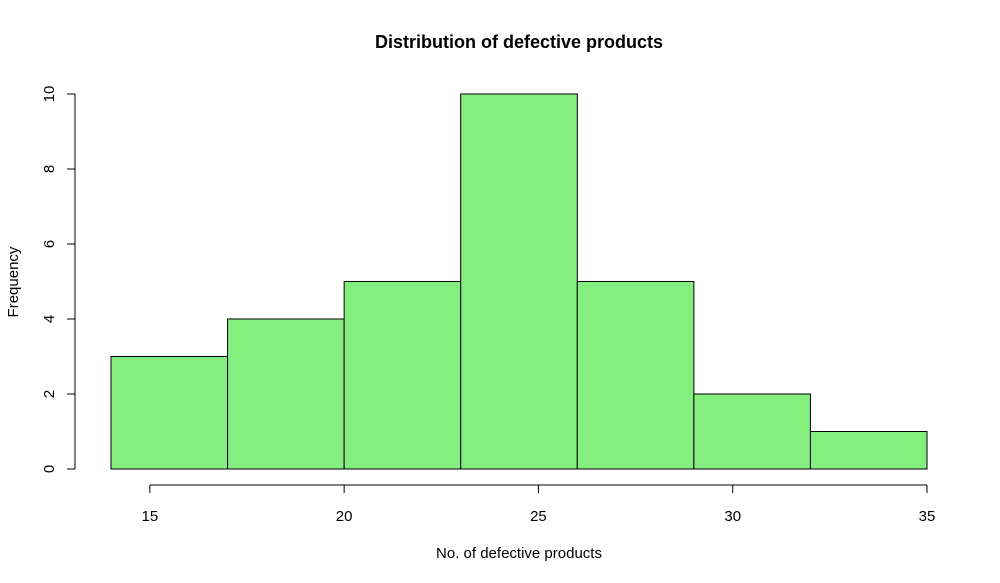 The image size is (1000, 583). I want to click on y-axis-label: Frequency, so click(13, 281).